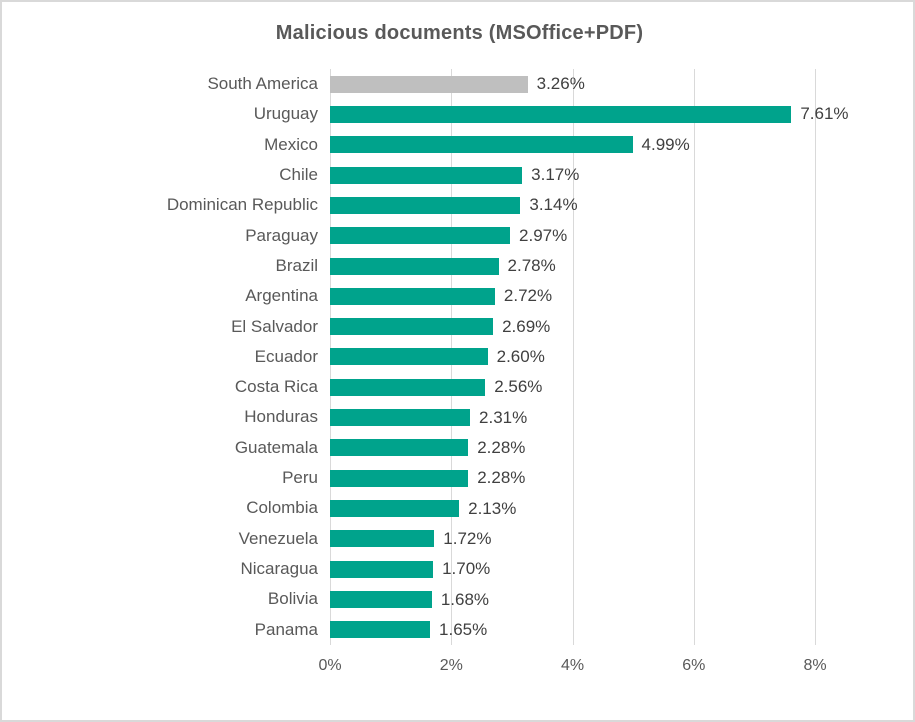 This screenshot has width=915, height=722. What do you see at coordinates (503, 417) in the screenshot?
I see `value-label: 2.31%` at bounding box center [503, 417].